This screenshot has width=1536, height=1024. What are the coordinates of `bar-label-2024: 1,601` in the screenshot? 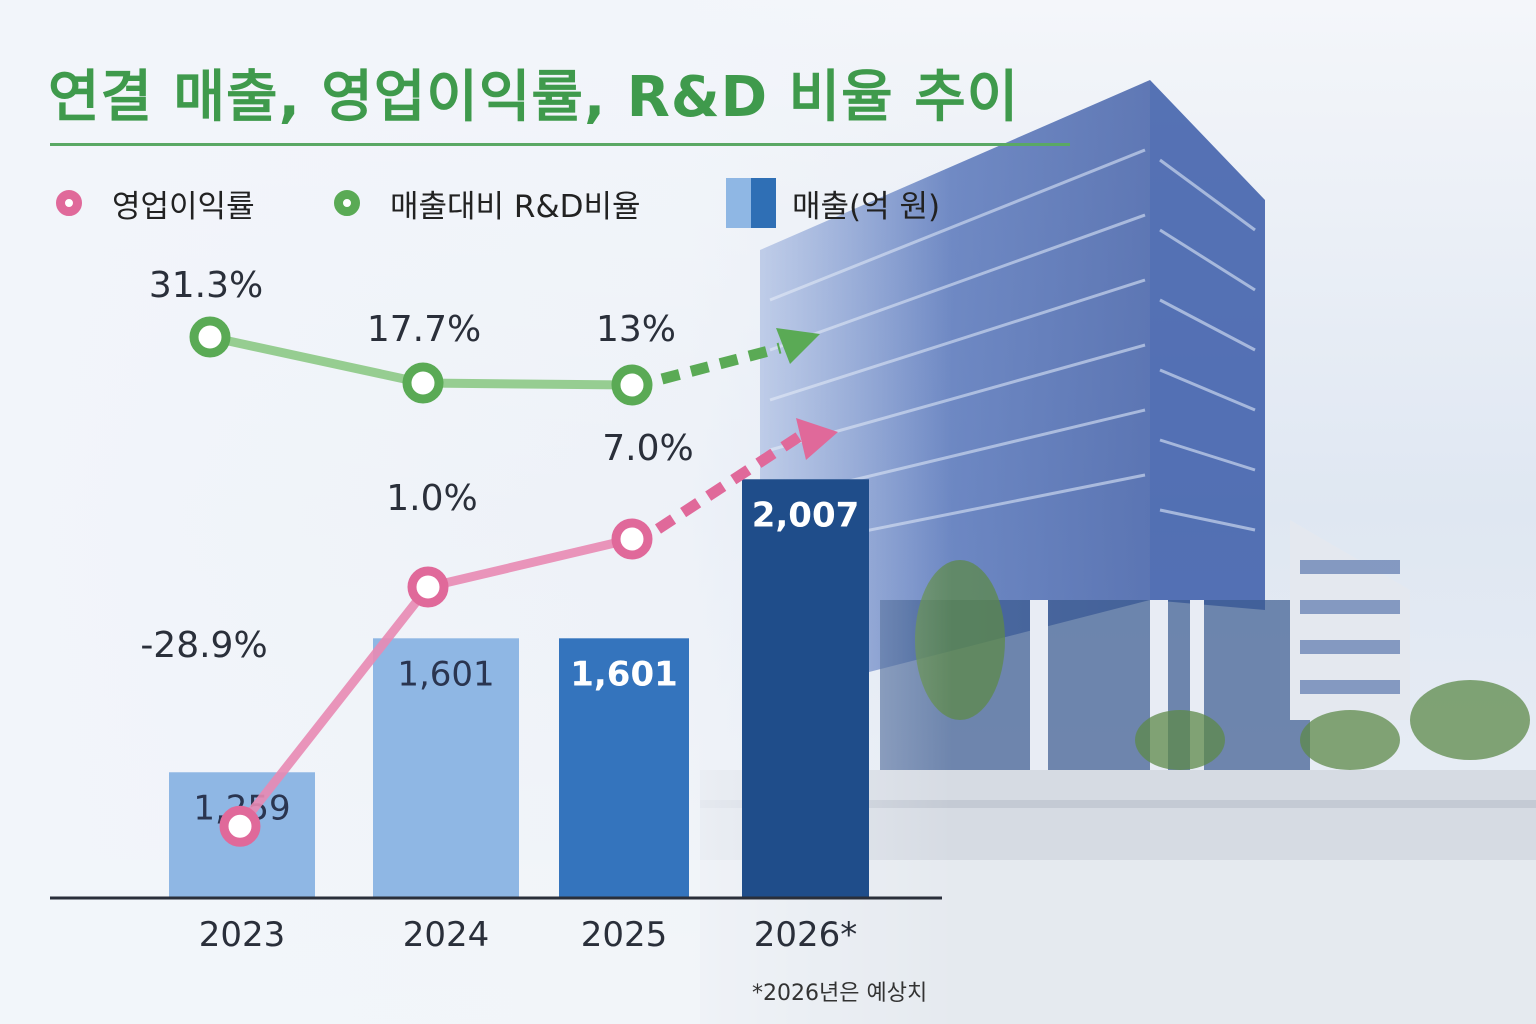 It's located at (445, 674).